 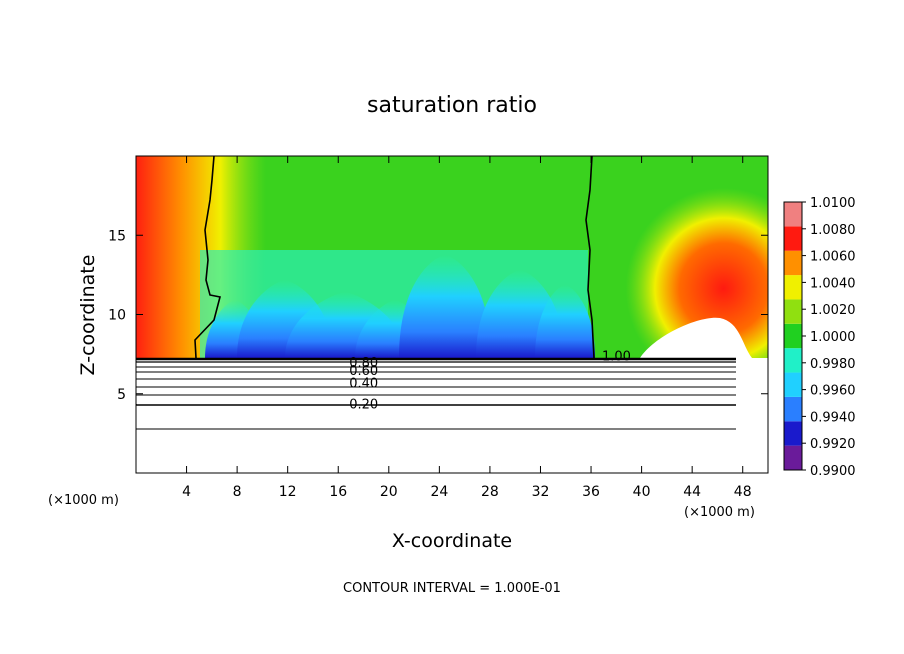 What do you see at coordinates (591, 492) in the screenshot?
I see `x-tick-label: 36` at bounding box center [591, 492].